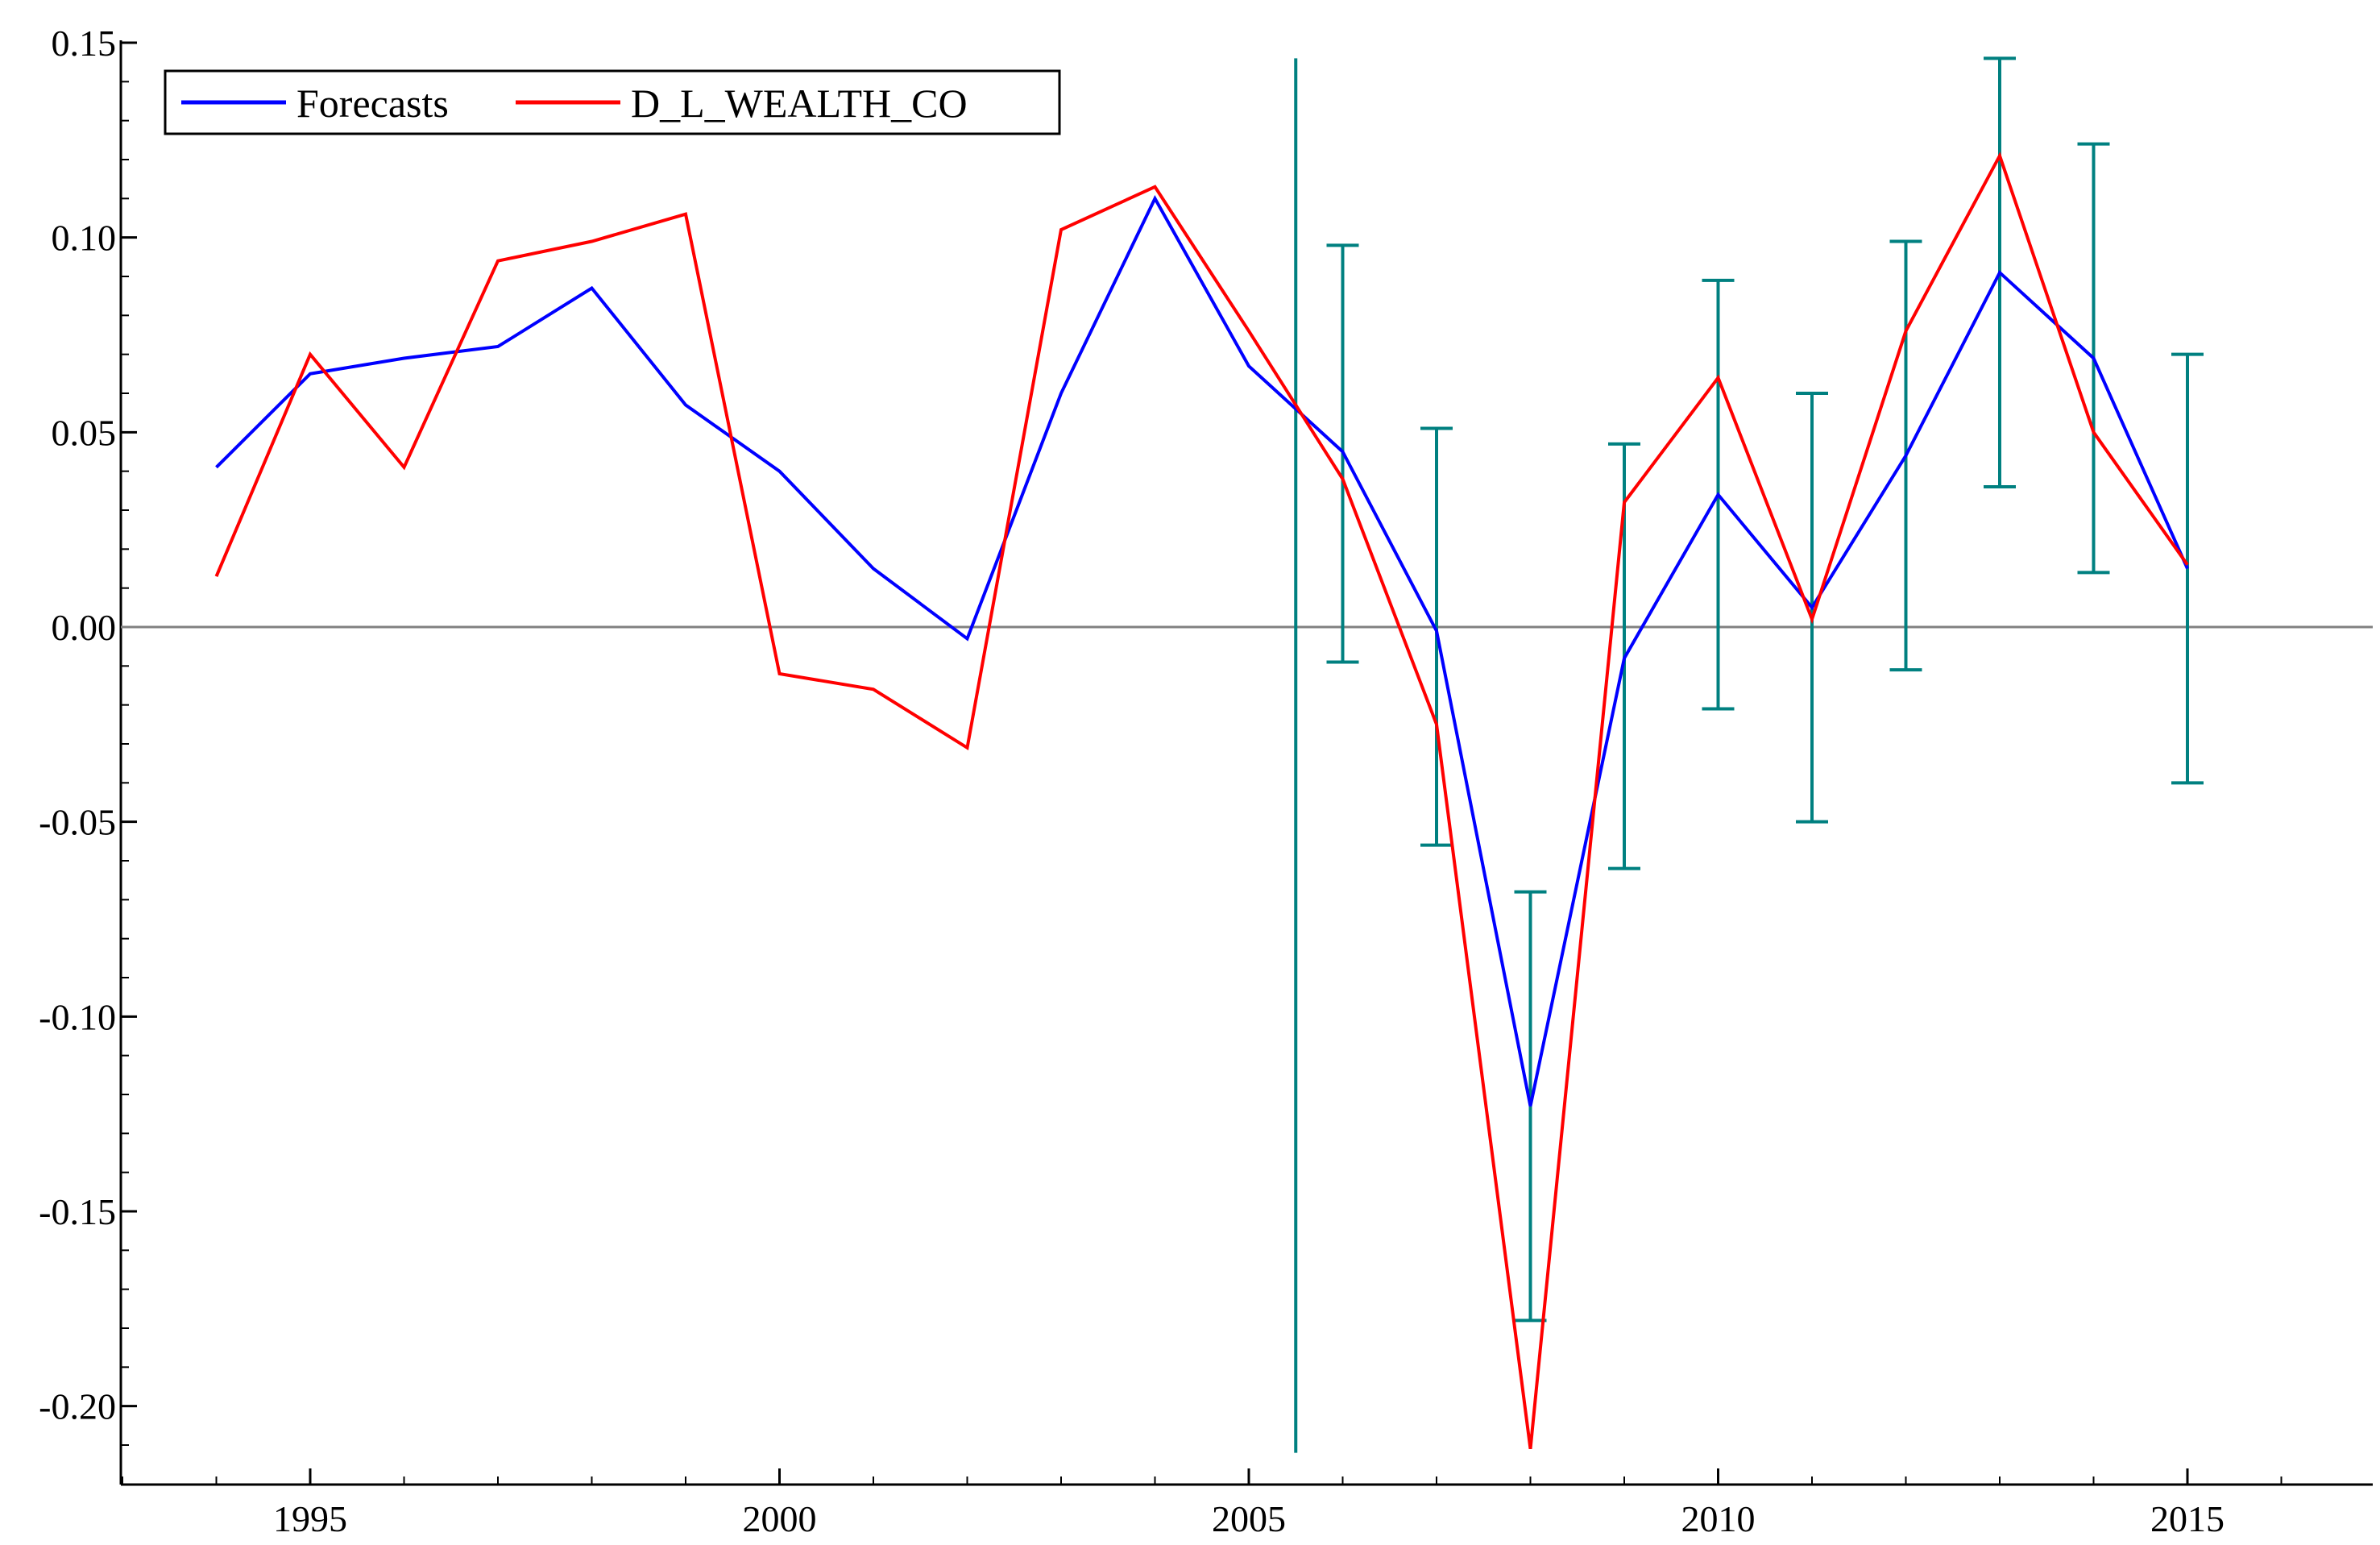  Describe the element at coordinates (799, 103) in the screenshot. I see `legend-label-d-l-wealth-co: D_L_WEALTH_CO` at that location.